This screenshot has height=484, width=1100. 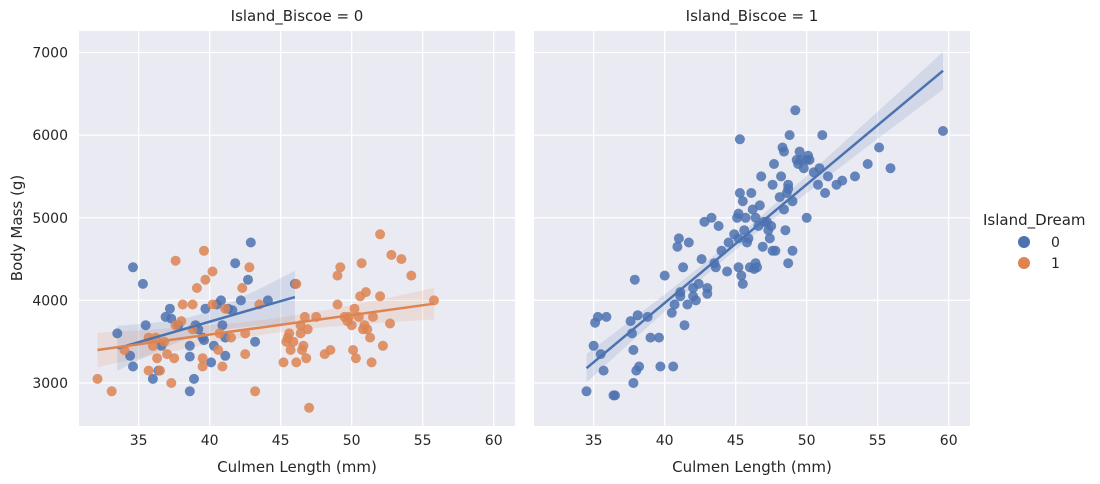 I want to click on y-tick-label: 6000, so click(x=50, y=136).